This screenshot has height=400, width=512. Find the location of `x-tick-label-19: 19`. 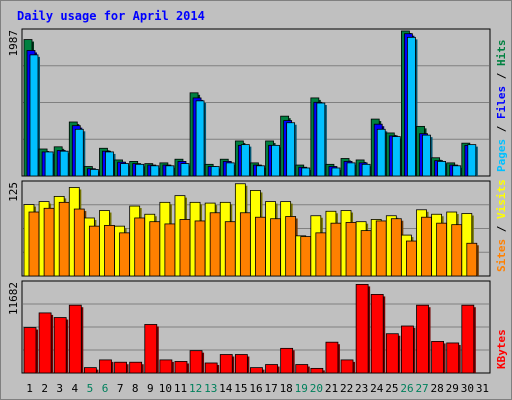

x-tick-label-19: 19 is located at coordinates (301, 388).